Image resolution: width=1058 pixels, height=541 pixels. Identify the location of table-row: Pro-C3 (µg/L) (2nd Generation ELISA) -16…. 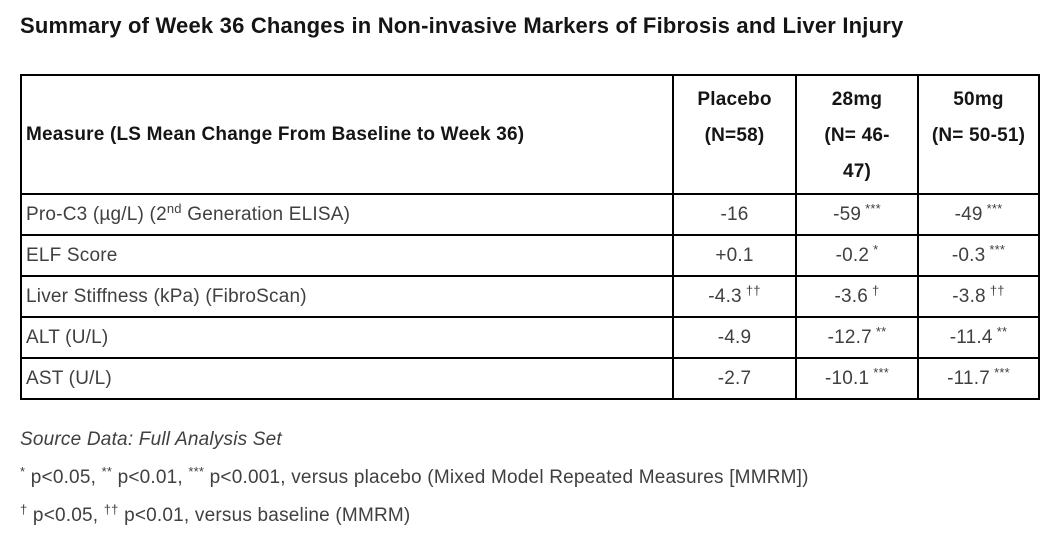
(530, 214).